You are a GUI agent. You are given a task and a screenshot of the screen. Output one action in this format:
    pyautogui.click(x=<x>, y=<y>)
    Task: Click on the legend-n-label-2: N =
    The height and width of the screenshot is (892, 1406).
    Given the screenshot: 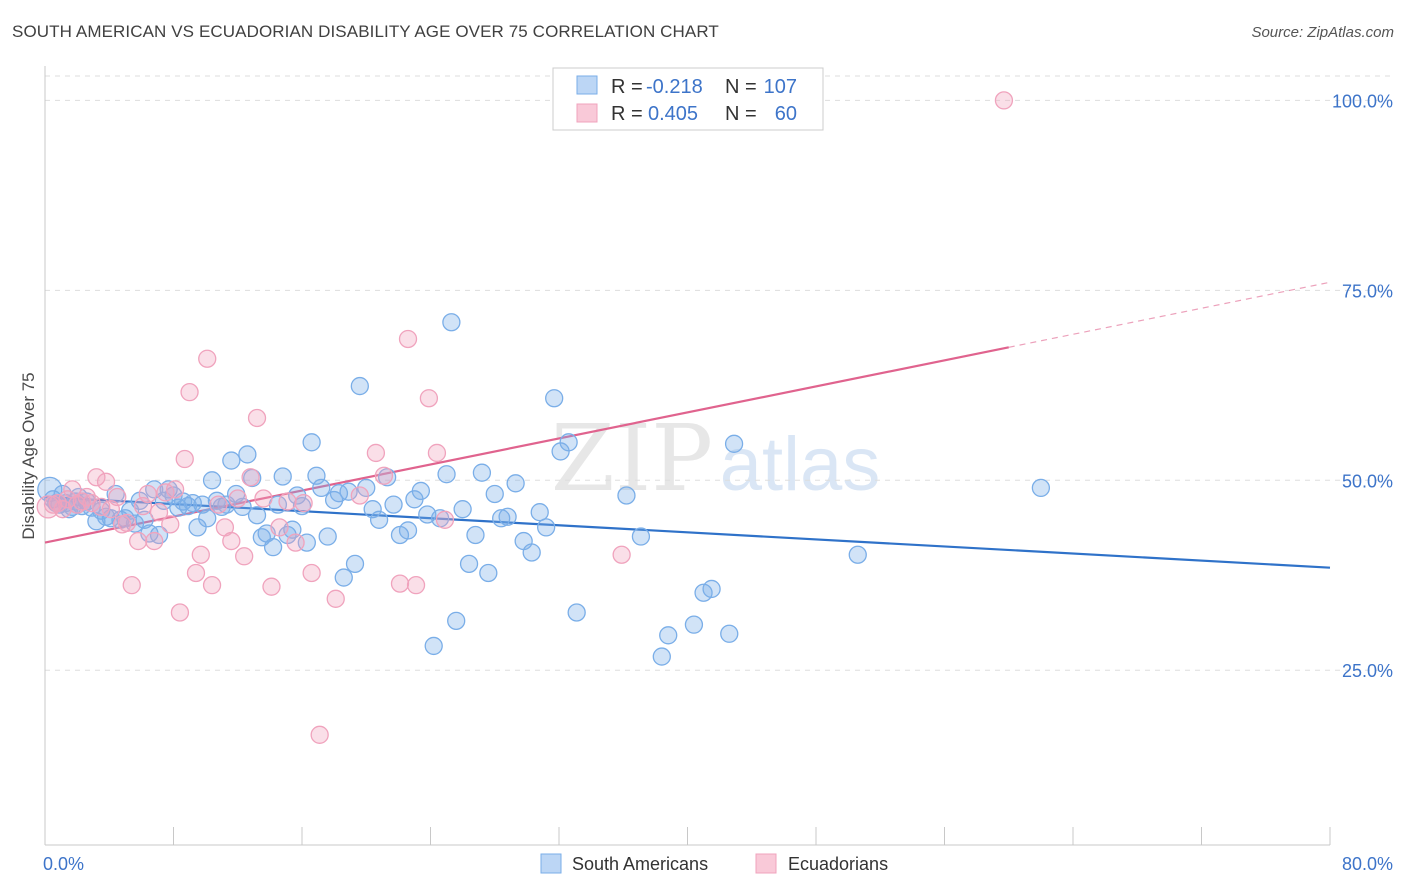 What is the action you would take?
    pyautogui.click(x=741, y=114)
    